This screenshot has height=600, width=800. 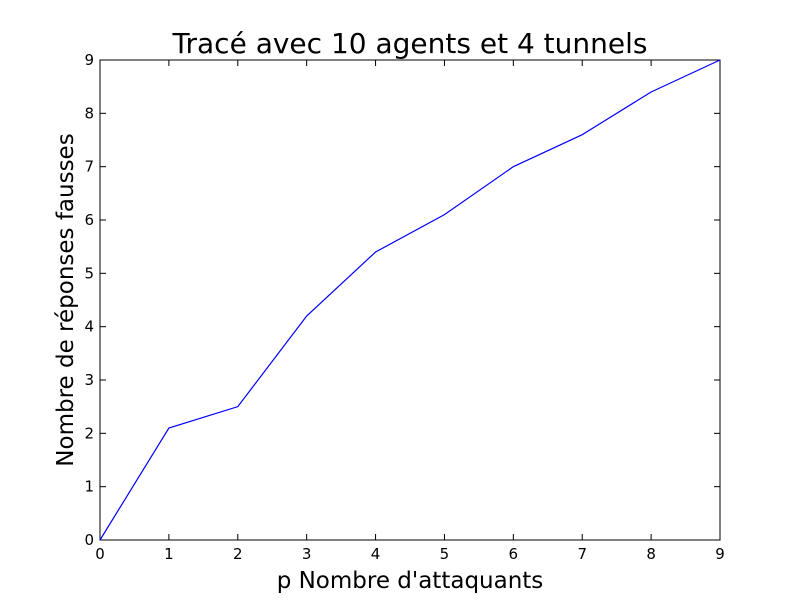 I want to click on x-tick-label: 3, so click(x=307, y=554).